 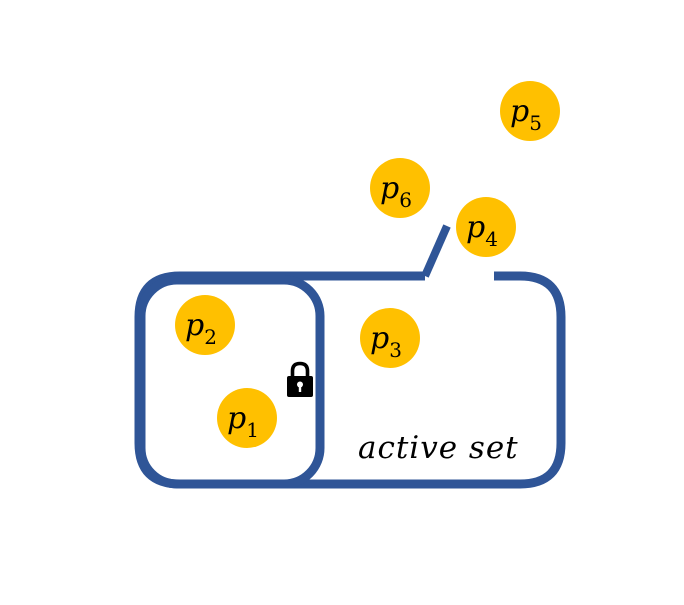 What do you see at coordinates (526, 114) in the screenshot?
I see `svg-text: p5` at bounding box center [526, 114].